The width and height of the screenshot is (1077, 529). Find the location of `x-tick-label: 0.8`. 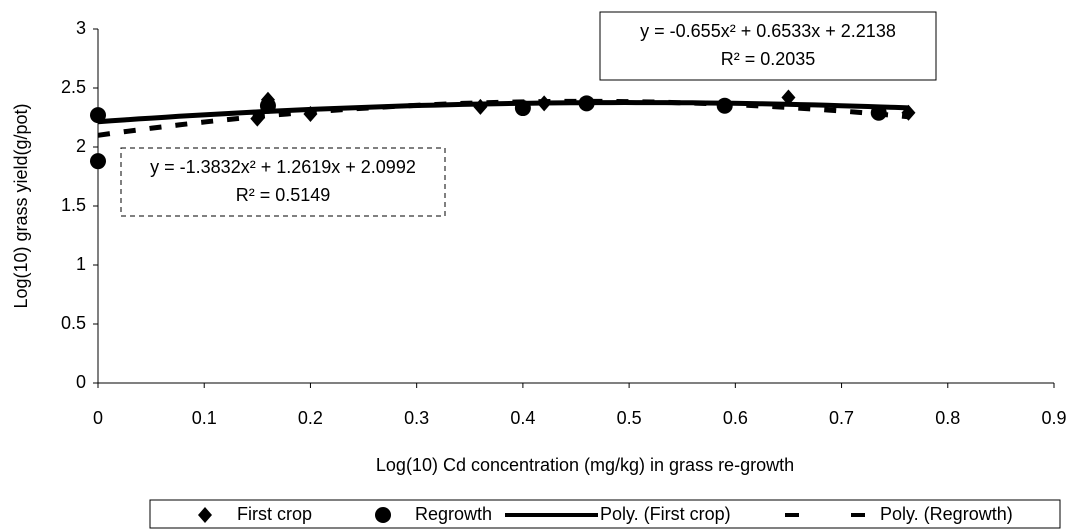

x-tick-label: 0.8 is located at coordinates (947, 418).